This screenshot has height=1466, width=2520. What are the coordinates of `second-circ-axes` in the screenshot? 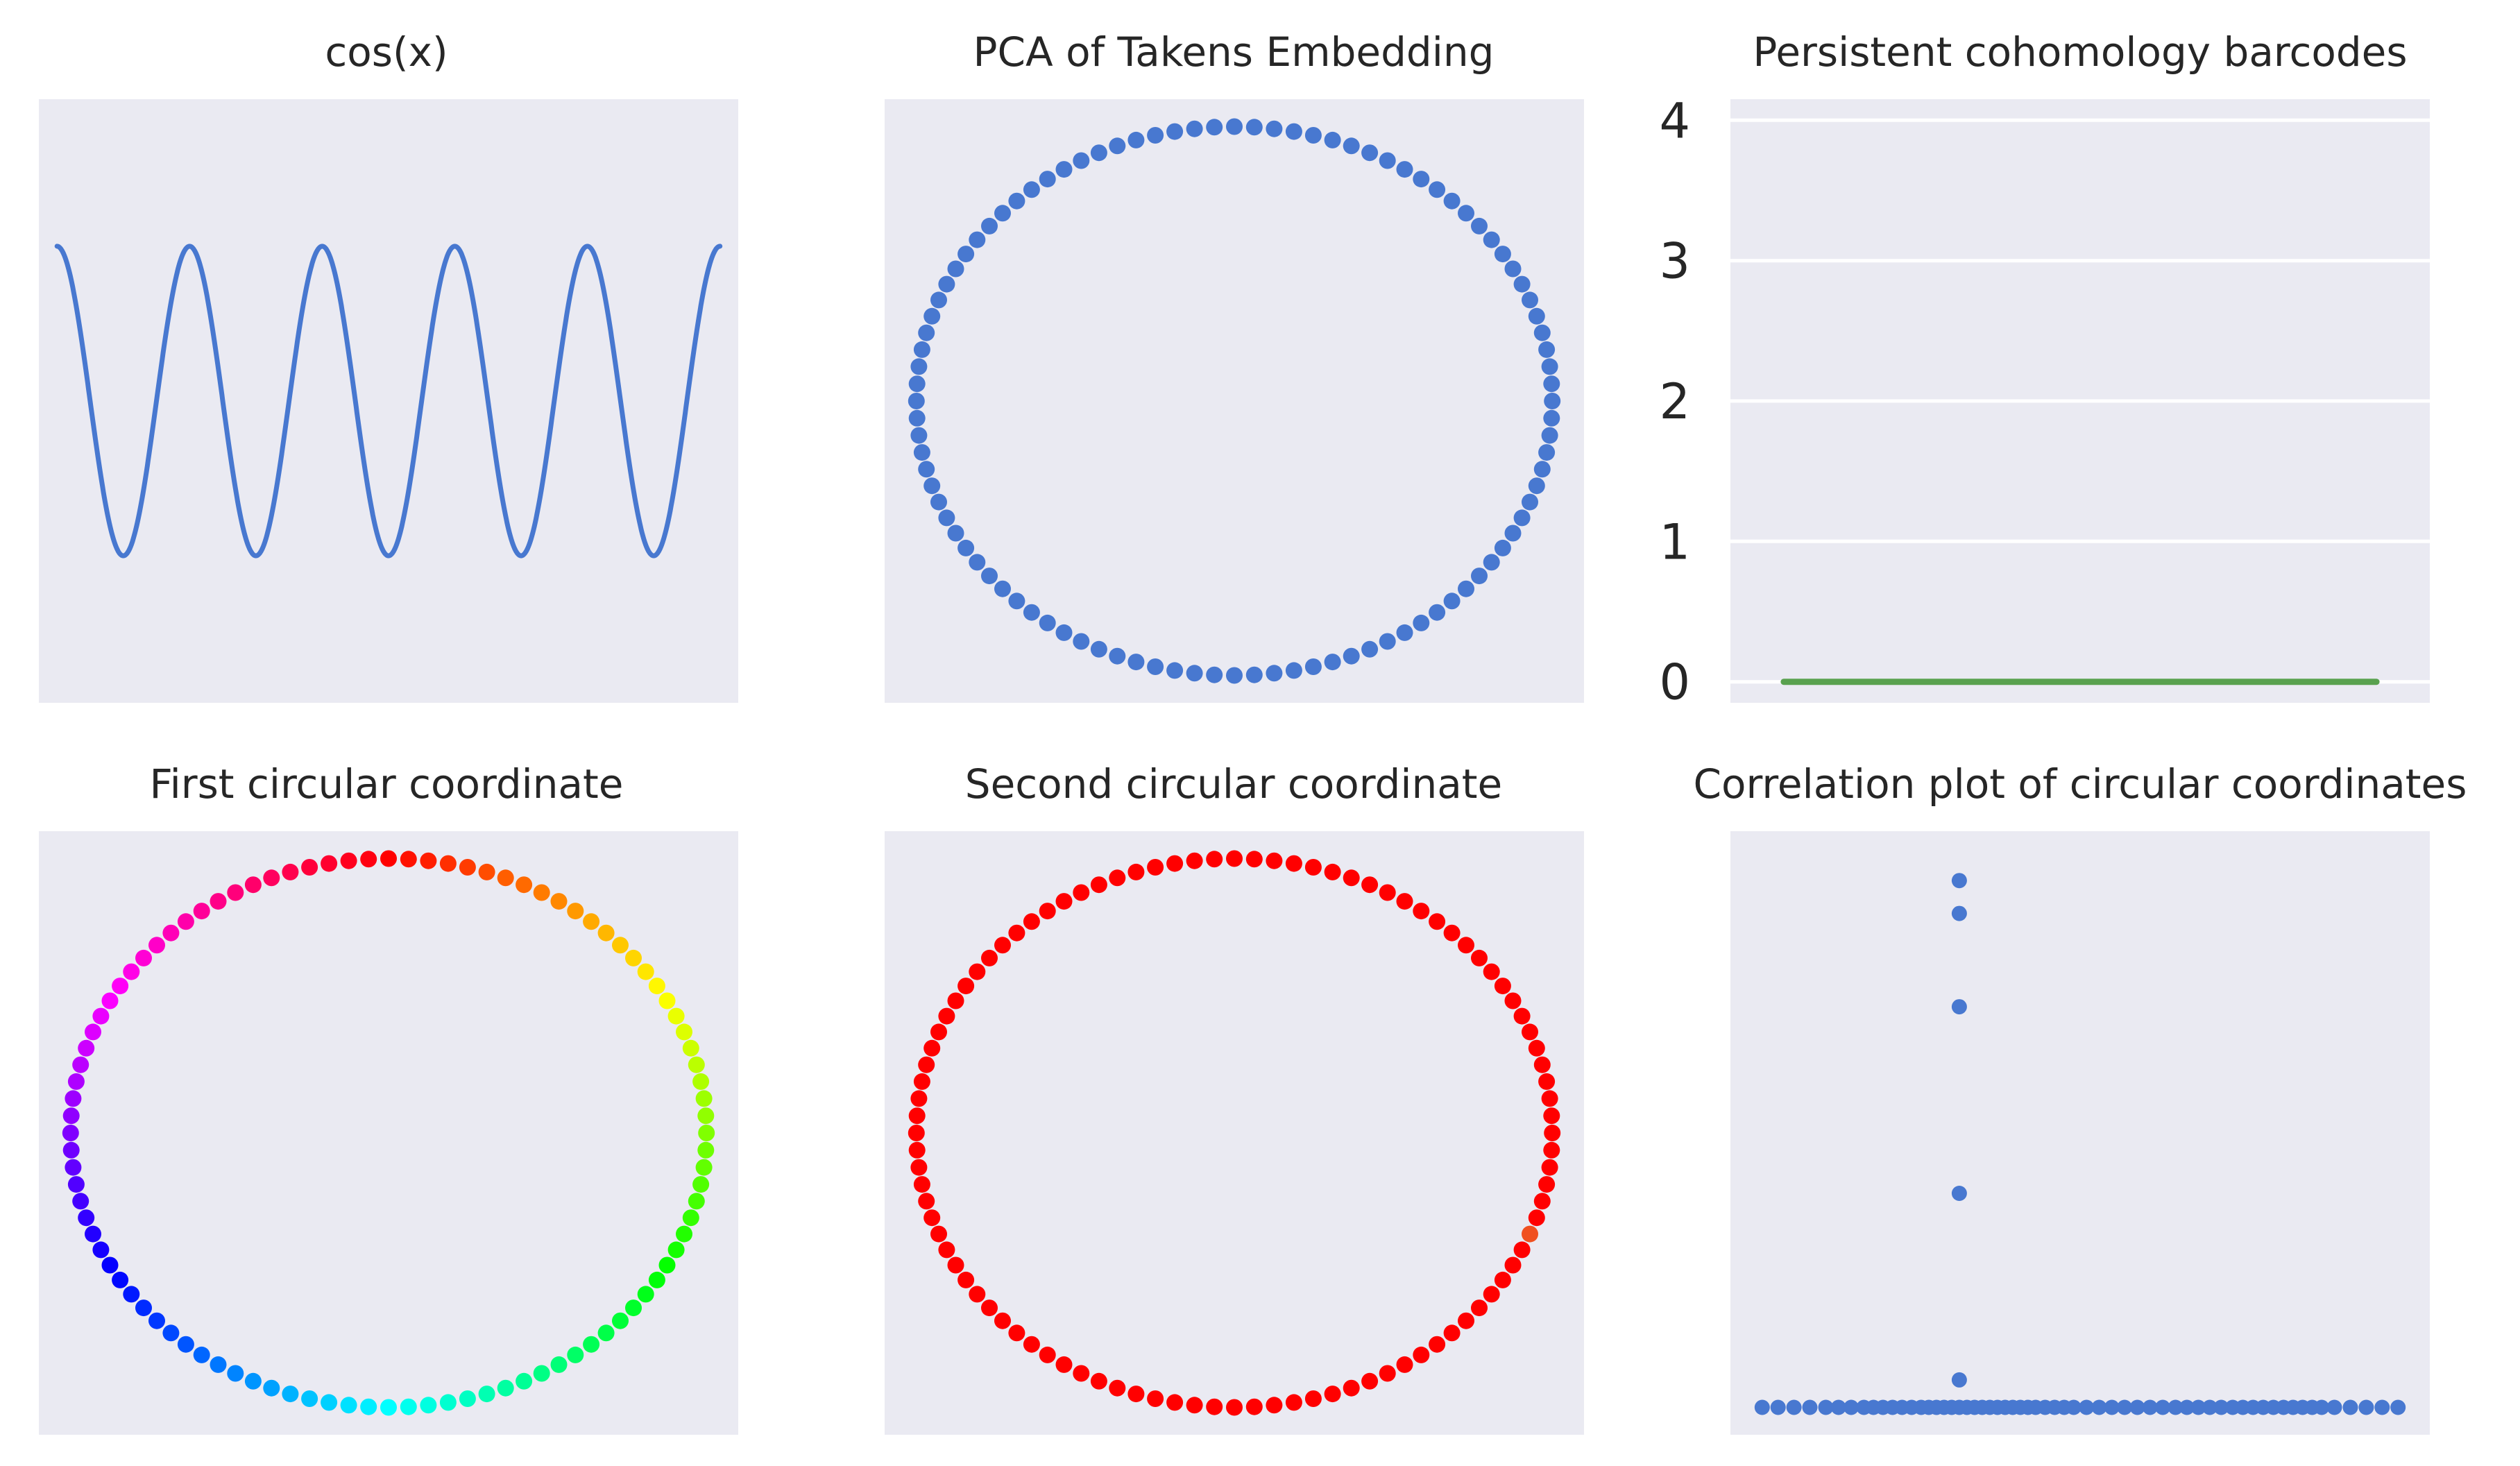 It's located at (1234, 1133).